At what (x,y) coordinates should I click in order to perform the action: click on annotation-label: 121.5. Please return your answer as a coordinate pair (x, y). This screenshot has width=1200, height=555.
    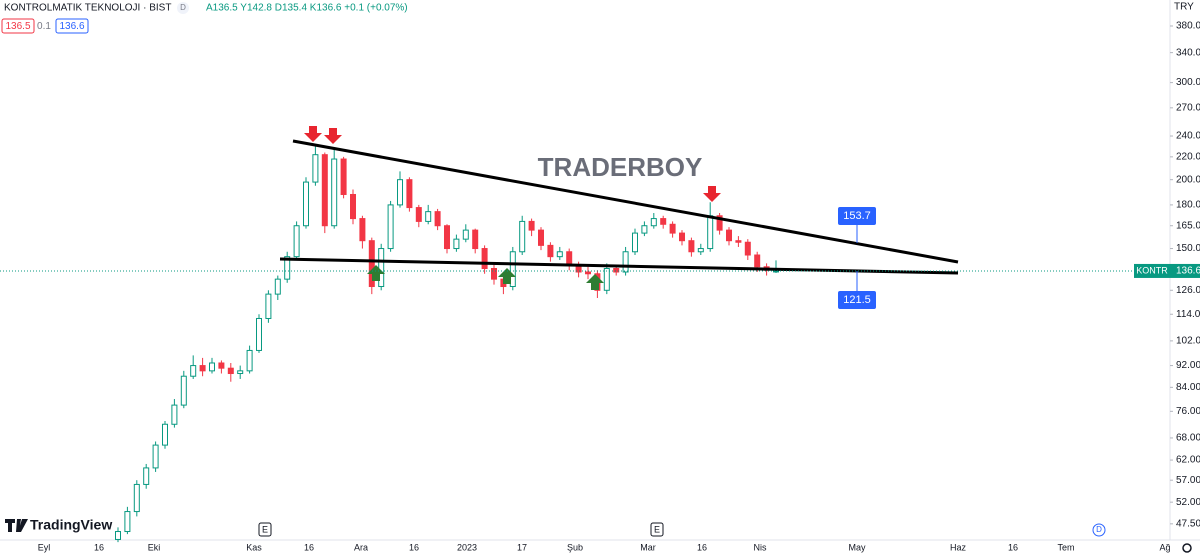
    Looking at the image, I should click on (857, 300).